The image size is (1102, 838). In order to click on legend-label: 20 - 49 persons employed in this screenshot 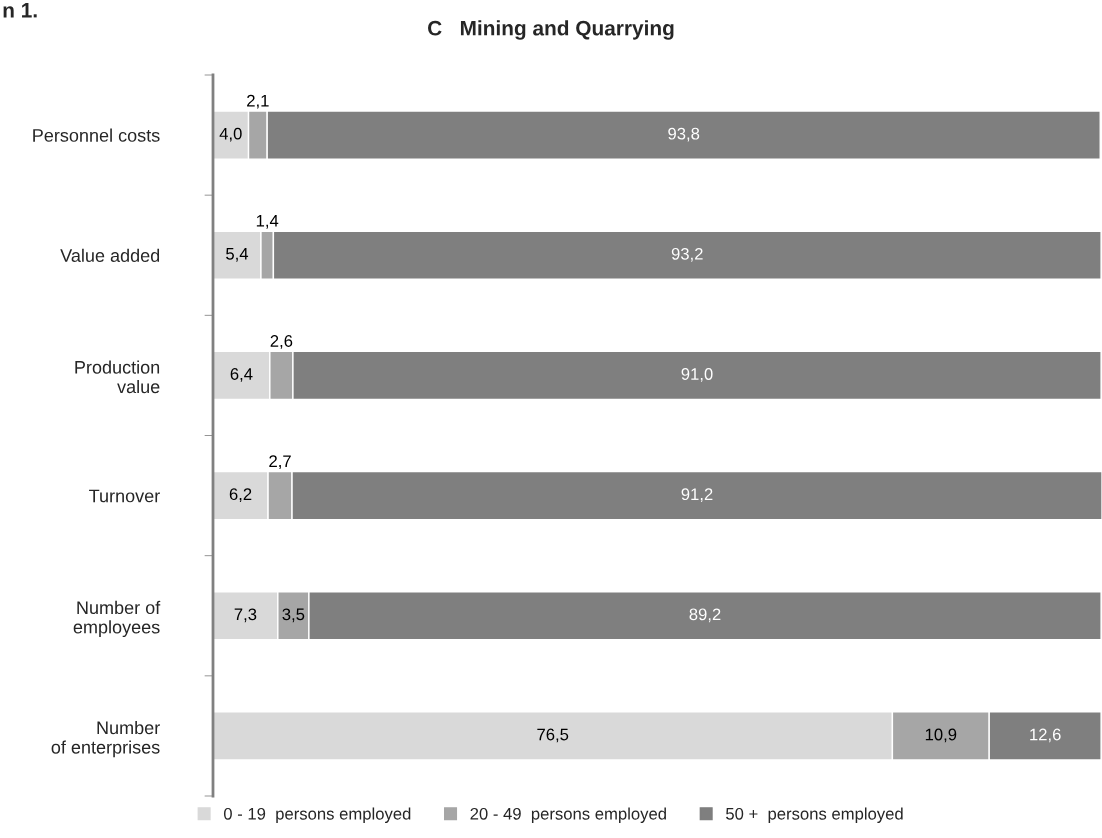, I will do `click(568, 815)`.